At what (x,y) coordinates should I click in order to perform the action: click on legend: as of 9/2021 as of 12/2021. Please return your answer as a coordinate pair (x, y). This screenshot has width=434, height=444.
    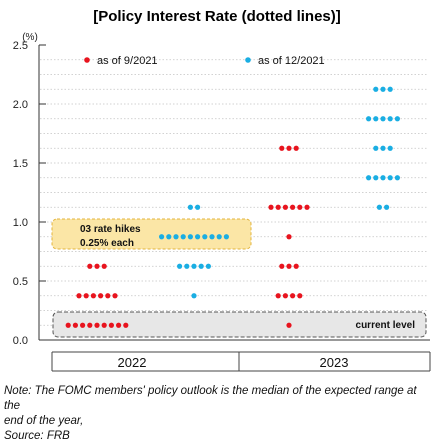
    Looking at the image, I should click on (204, 61).